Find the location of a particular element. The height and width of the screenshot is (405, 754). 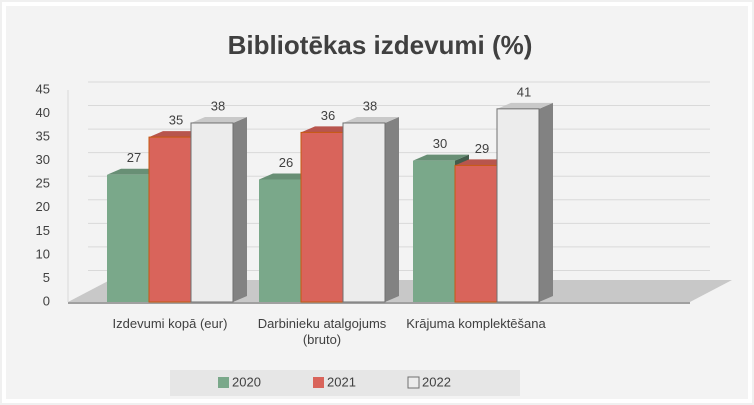

y-tick-label: 45 is located at coordinates (43, 88).